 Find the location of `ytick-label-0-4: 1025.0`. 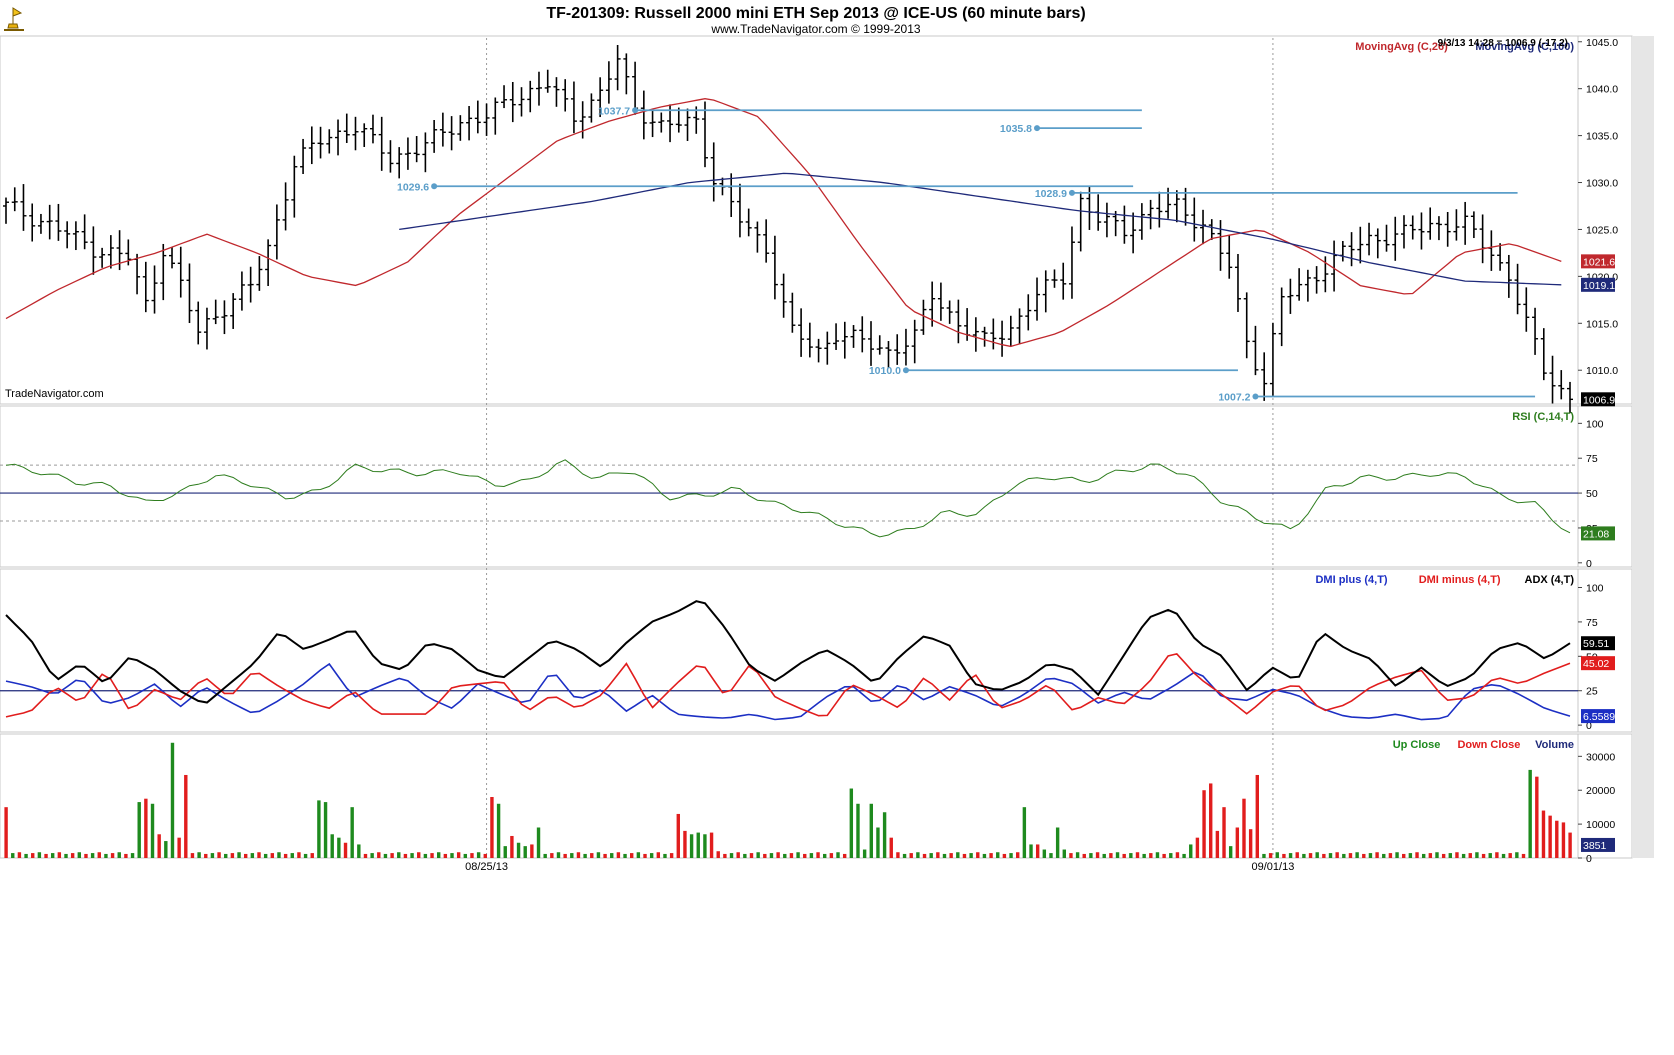

ytick-label-0-4: 1025.0 is located at coordinates (1602, 230).